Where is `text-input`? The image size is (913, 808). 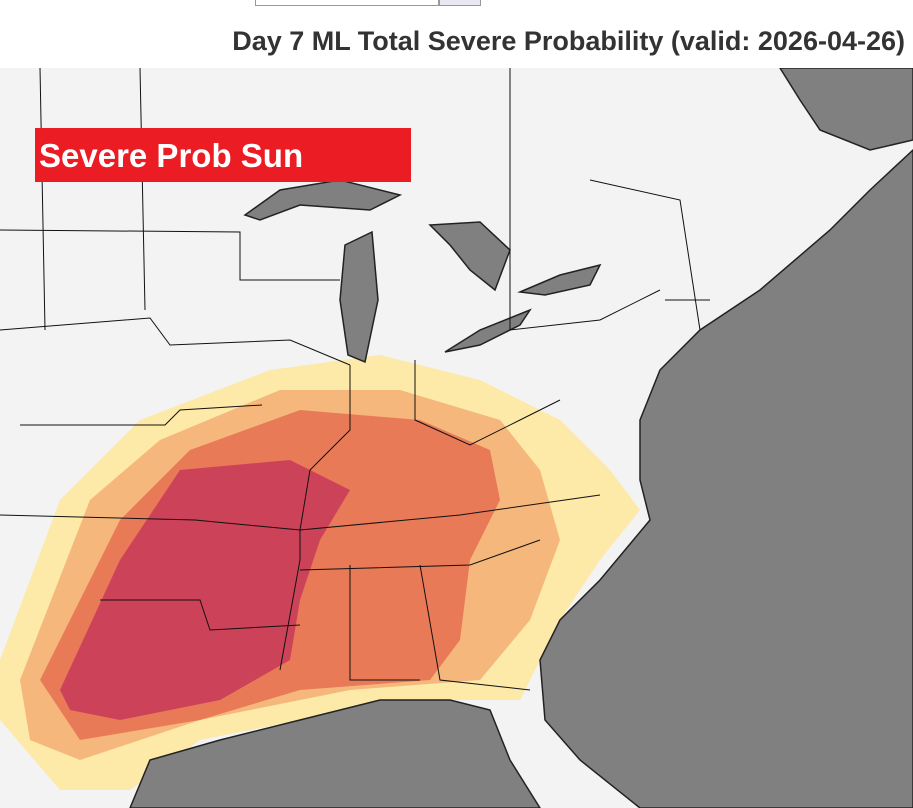 text-input is located at coordinates (347, 3).